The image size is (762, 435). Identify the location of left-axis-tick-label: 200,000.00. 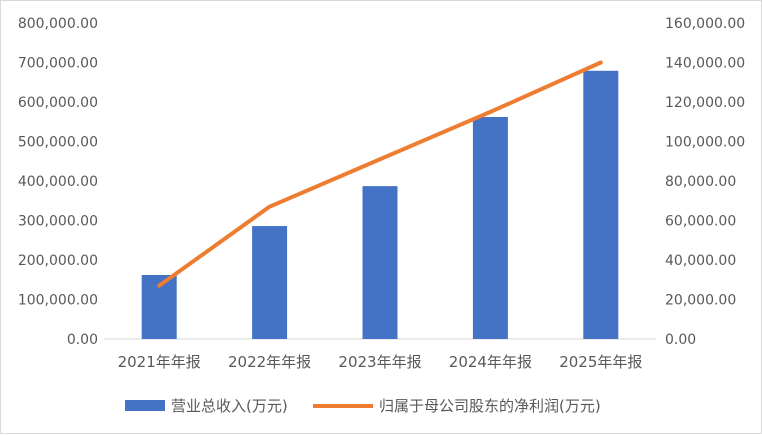
(58, 261).